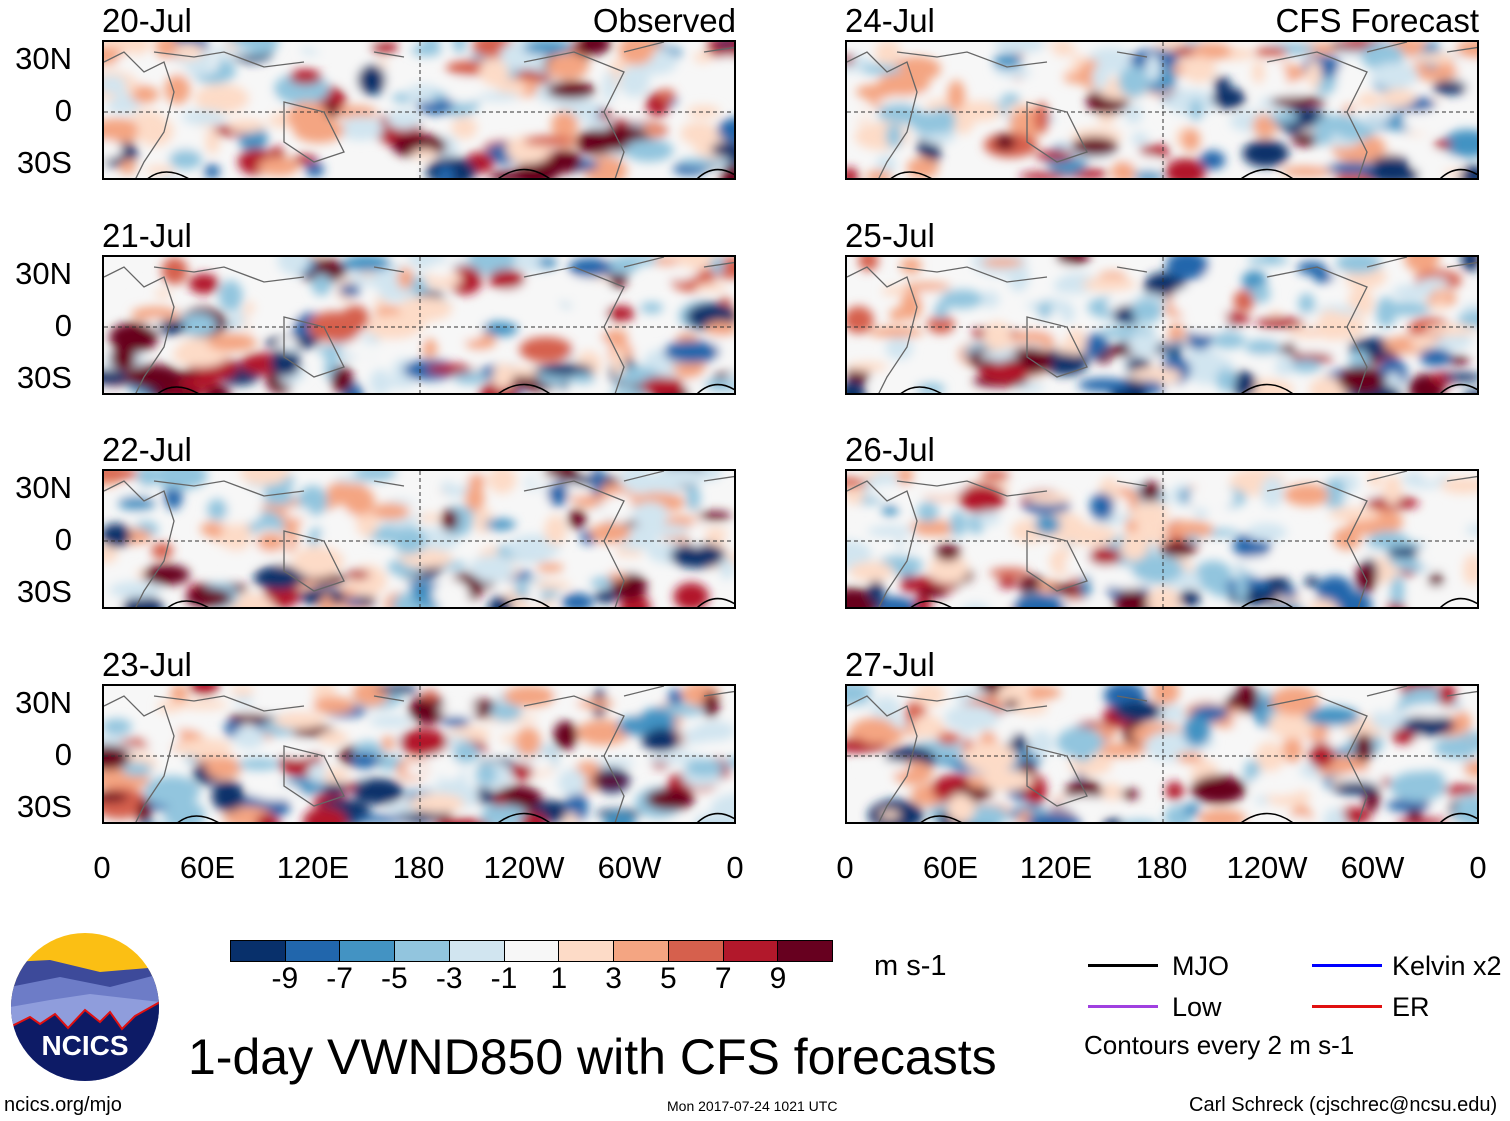 This screenshot has height=1121, width=1510. What do you see at coordinates (641, 951) in the screenshot?
I see `colorbar-swatch` at bounding box center [641, 951].